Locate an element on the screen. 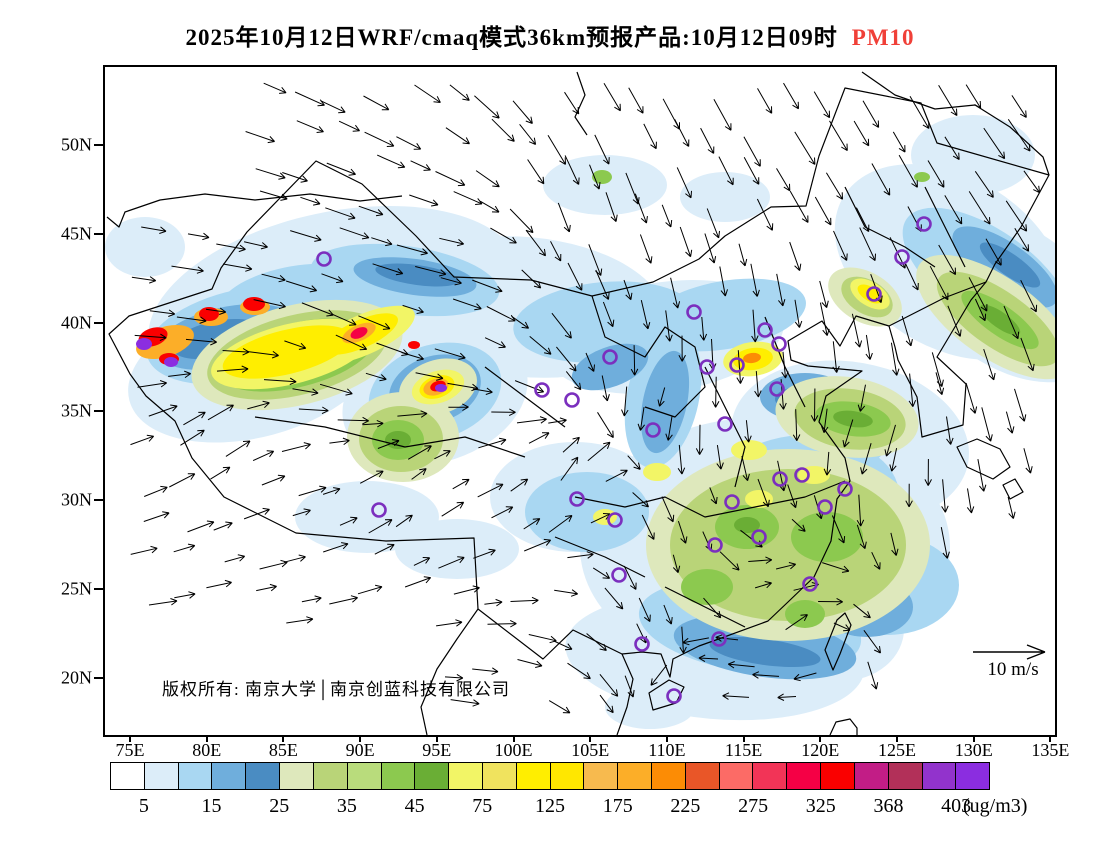  colorbar-tick-value: 15 is located at coordinates (211, 806).